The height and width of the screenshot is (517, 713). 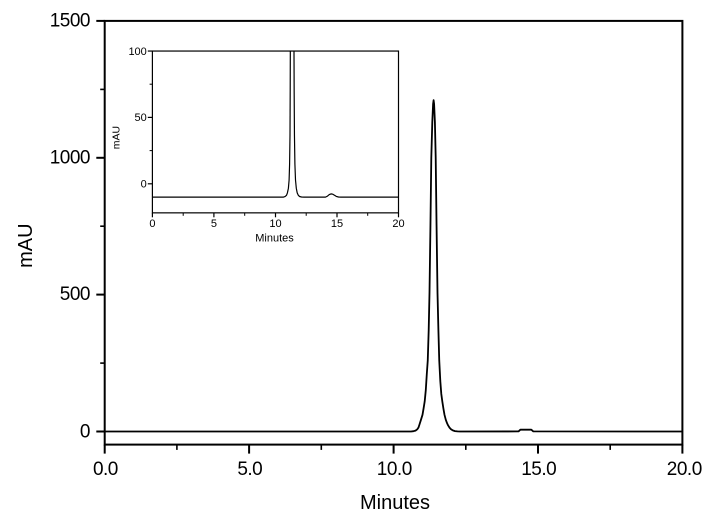 What do you see at coordinates (70, 21) in the screenshot?
I see `svg-text: 1500` at bounding box center [70, 21].